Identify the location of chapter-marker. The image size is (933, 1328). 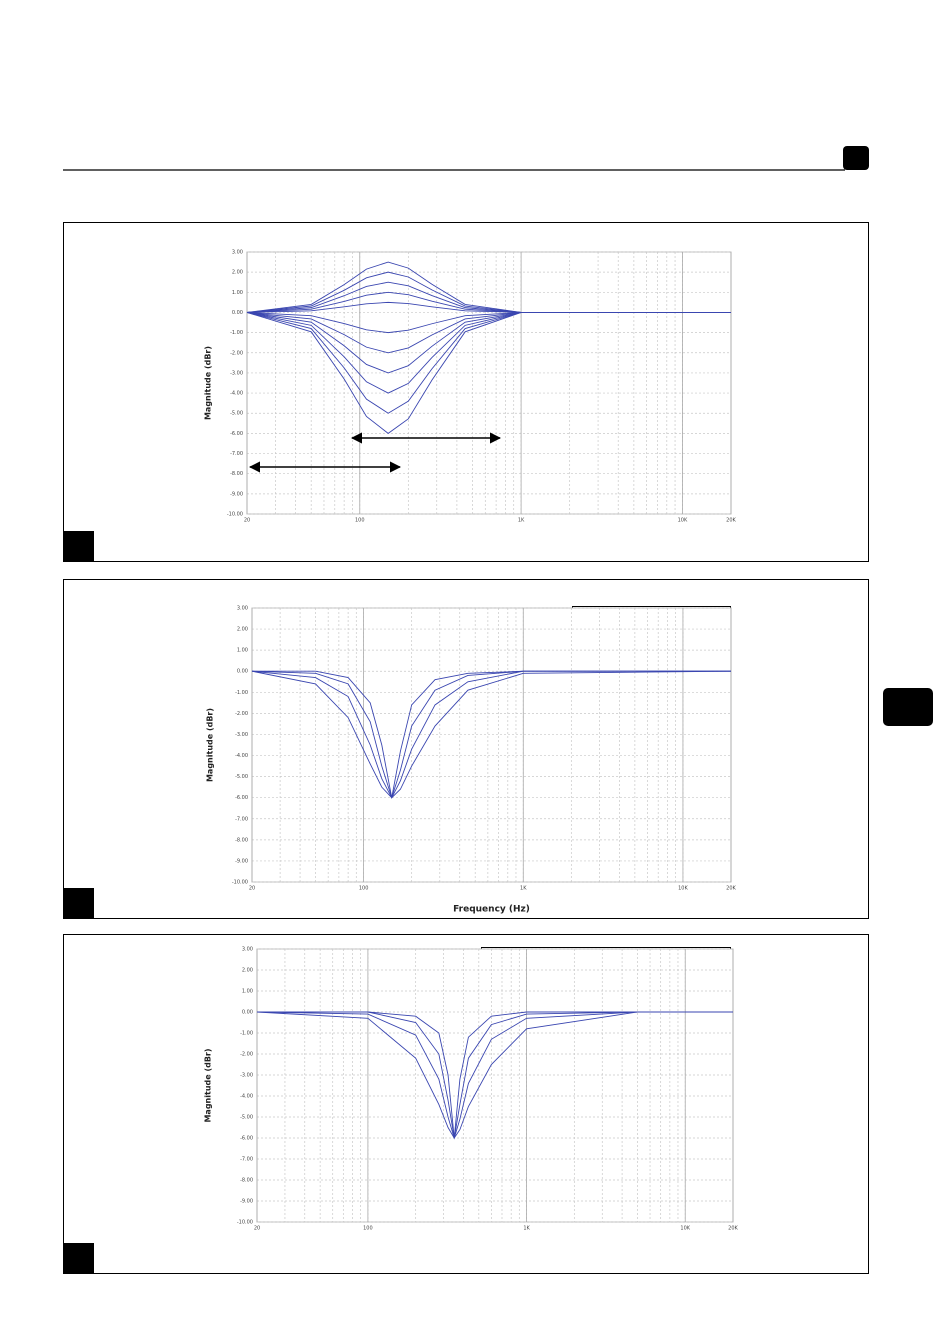
(856, 158).